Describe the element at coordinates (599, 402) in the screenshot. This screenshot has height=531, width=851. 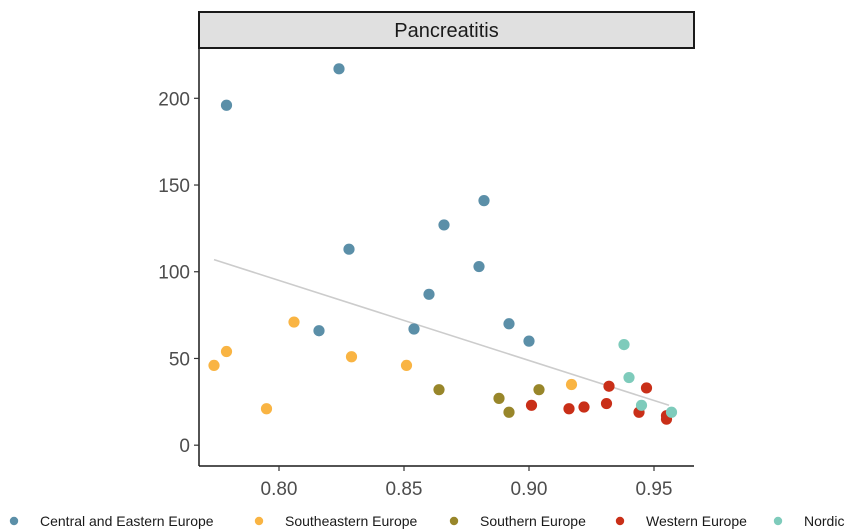
I see `series-western-europe` at that location.